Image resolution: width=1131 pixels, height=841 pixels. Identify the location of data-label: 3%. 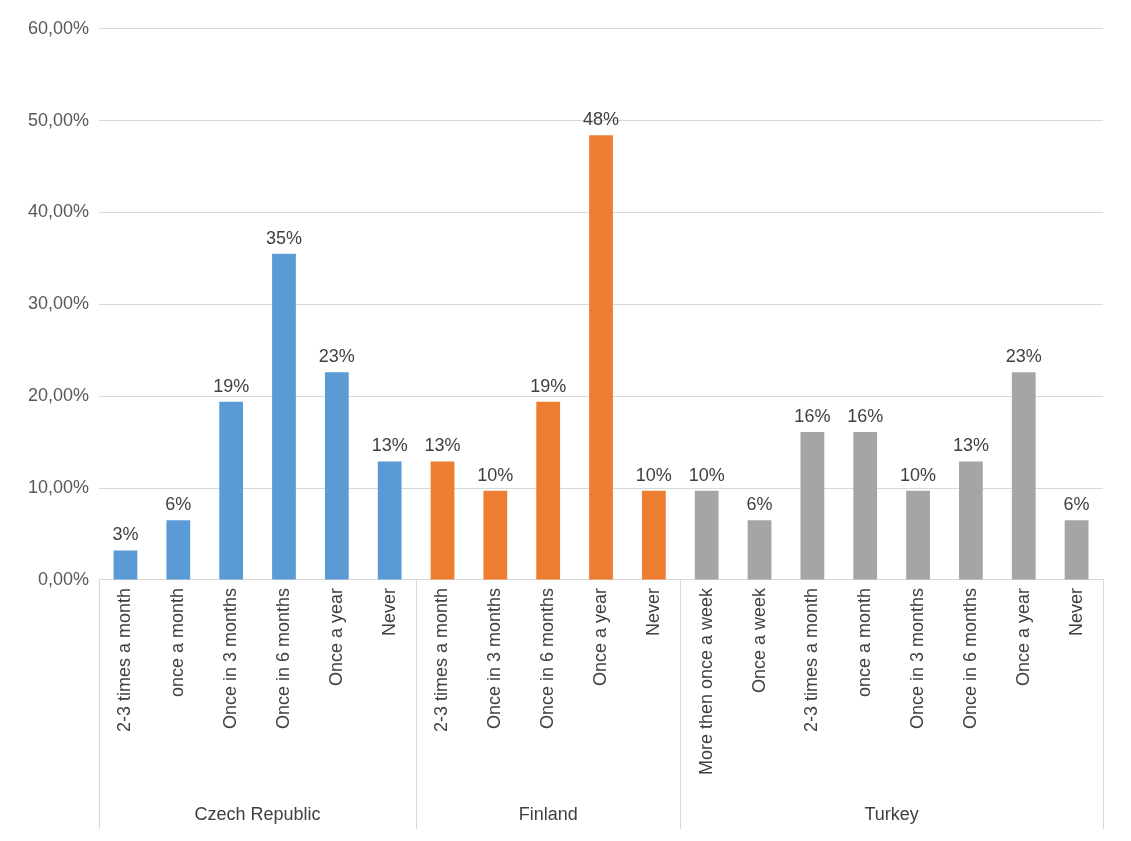
(125, 534).